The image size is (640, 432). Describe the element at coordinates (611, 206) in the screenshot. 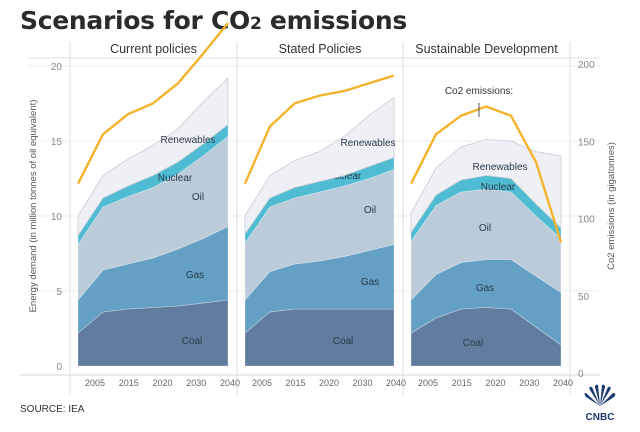

I see `y-axis-label-right: Co2 emissions (in gigatonnes)` at that location.